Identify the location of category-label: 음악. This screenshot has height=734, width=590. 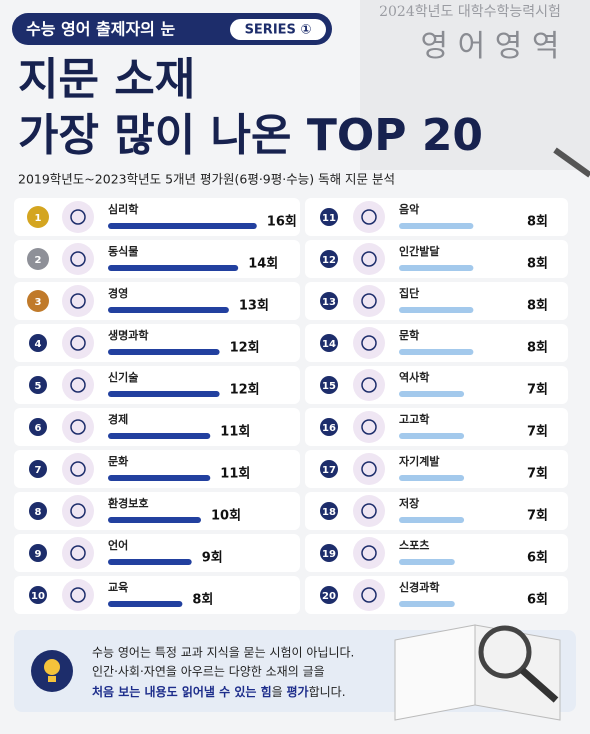
(409, 209).